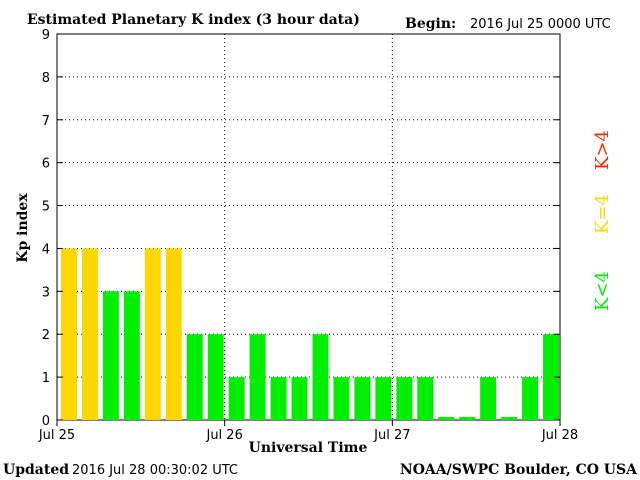  What do you see at coordinates (56, 435) in the screenshot?
I see `x-tick-label: Jul 25` at bounding box center [56, 435].